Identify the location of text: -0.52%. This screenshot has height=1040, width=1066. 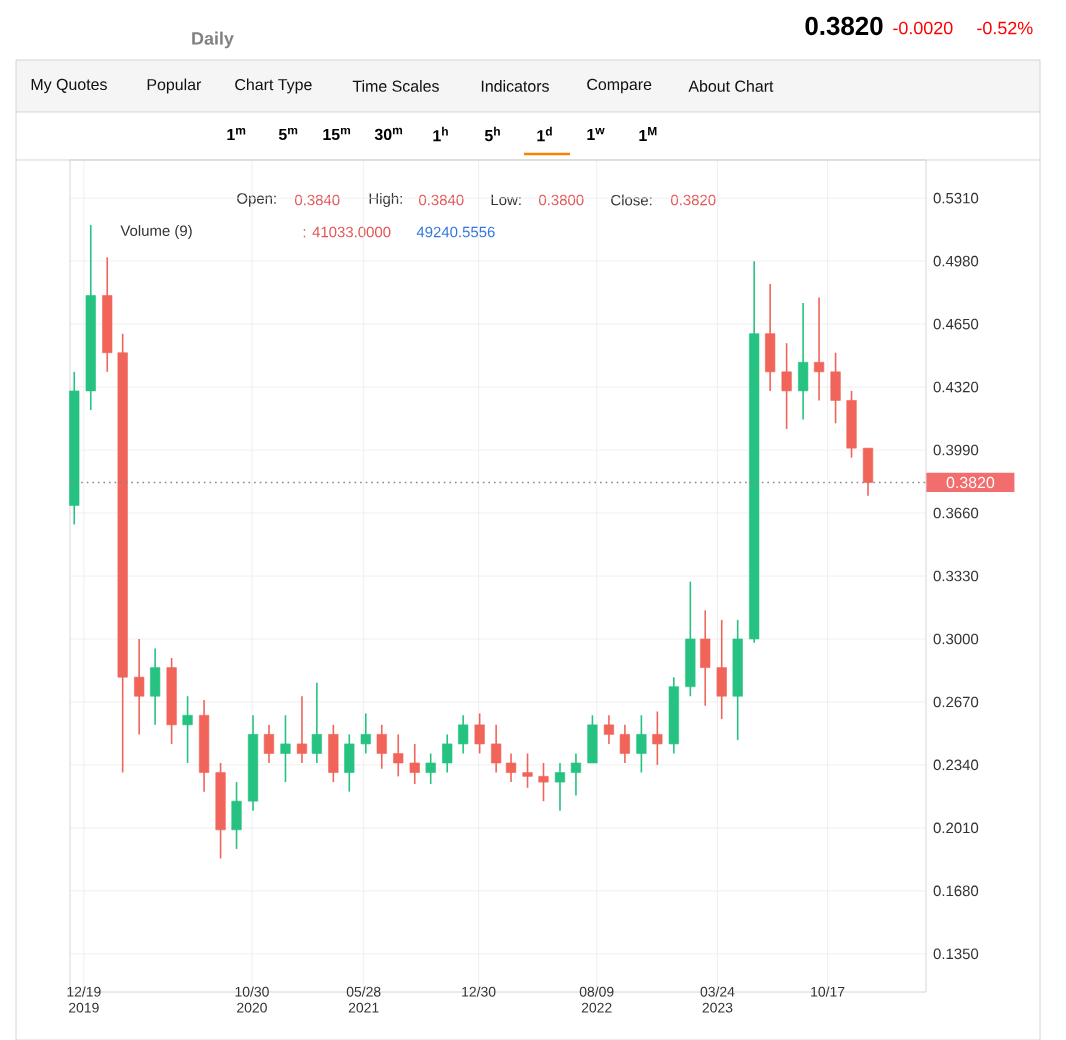
(1005, 28).